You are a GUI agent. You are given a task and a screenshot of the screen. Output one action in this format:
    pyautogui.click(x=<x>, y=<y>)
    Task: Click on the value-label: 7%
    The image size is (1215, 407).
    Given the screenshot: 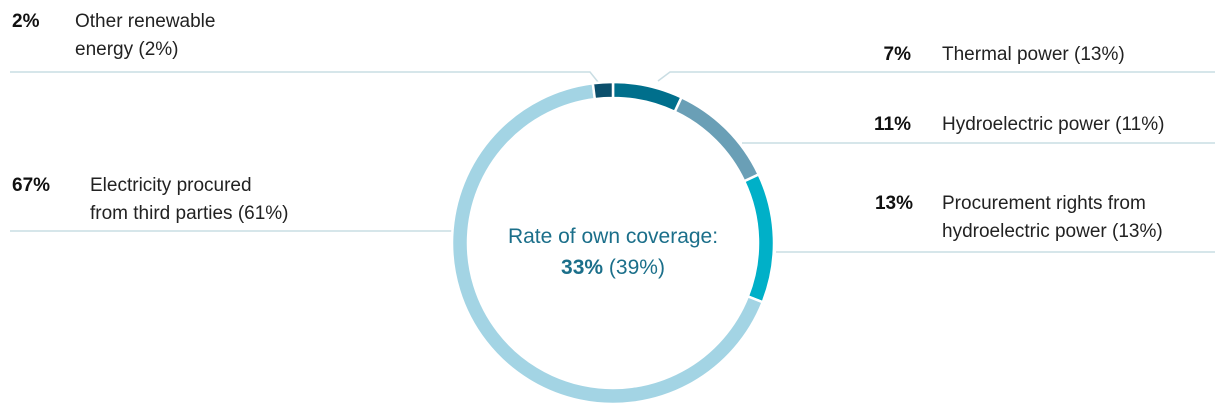 What is the action you would take?
    pyautogui.click(x=897, y=54)
    